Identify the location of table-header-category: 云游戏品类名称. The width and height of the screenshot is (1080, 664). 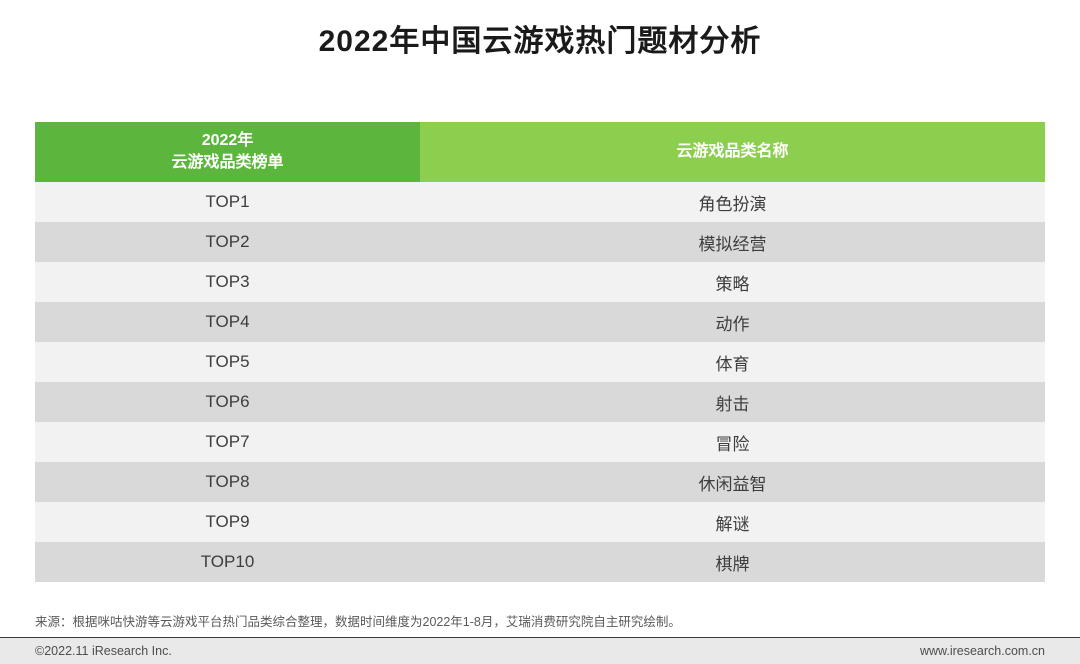
(732, 152).